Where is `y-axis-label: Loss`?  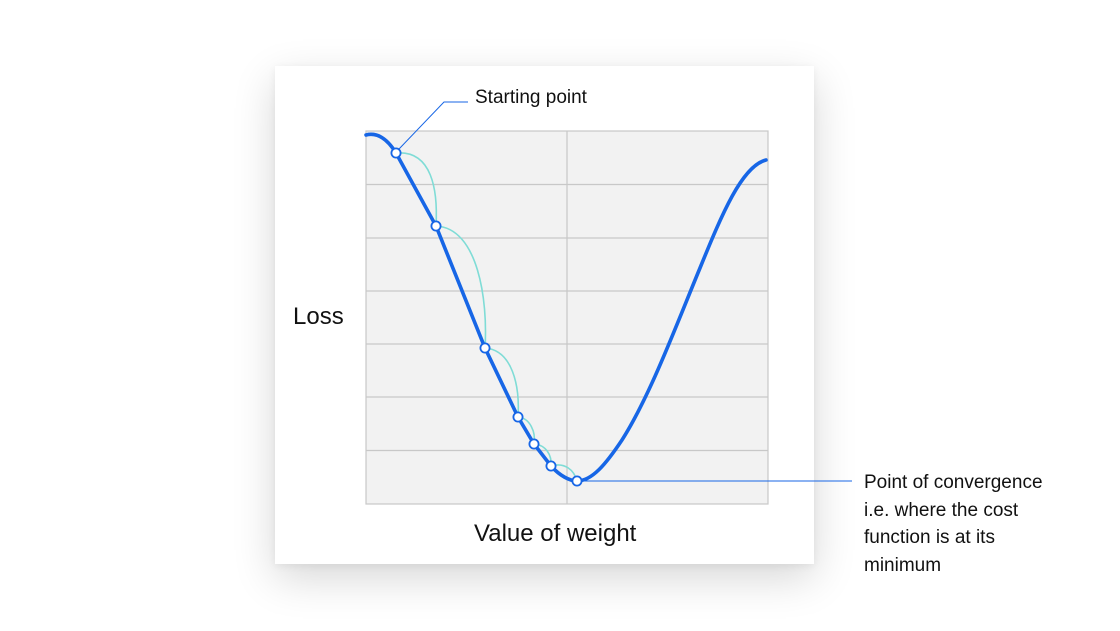 y-axis-label: Loss is located at coordinates (318, 316).